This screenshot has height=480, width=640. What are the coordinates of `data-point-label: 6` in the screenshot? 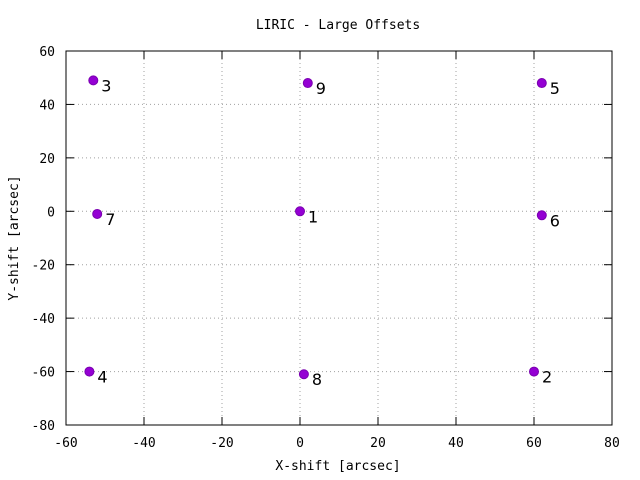 It's located at (555, 220).